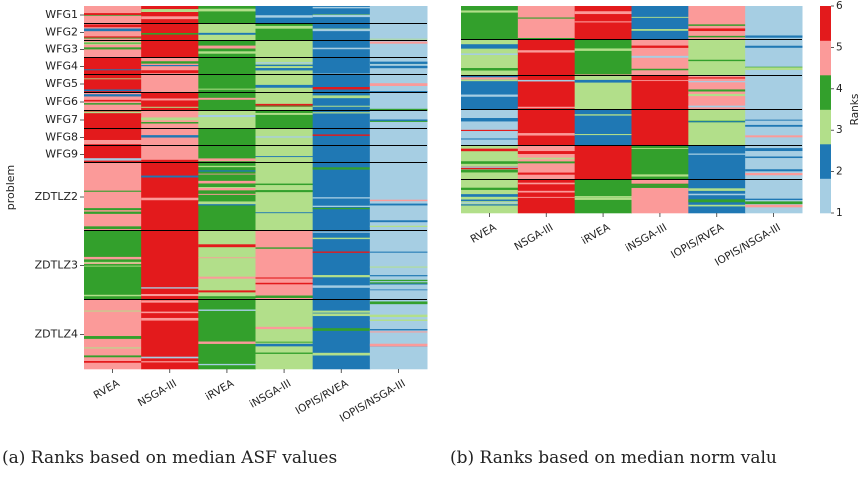 The image size is (865, 487). What do you see at coordinates (61, 137) in the screenshot?
I see `y-tick-label: WFG8` at bounding box center [61, 137].